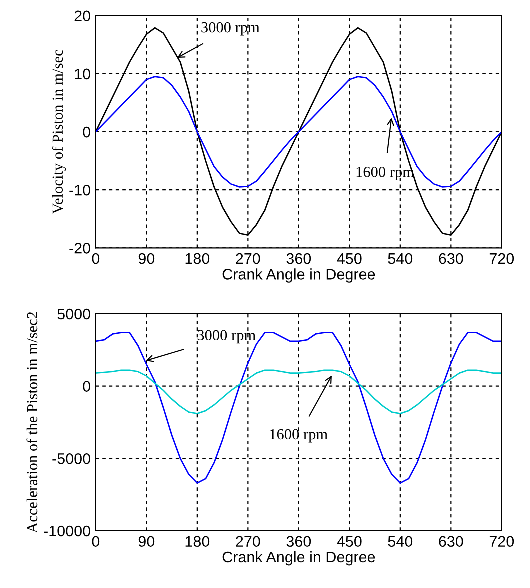 The image size is (530, 588). I want to click on y-tick-label: -10, so click(80, 190).